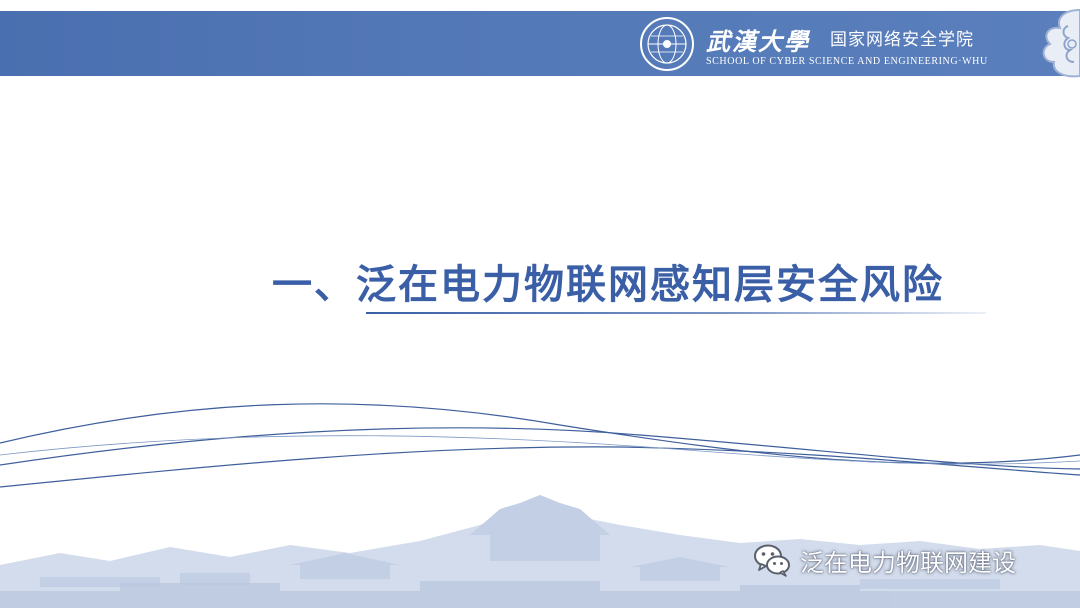  Describe the element at coordinates (676, 313) in the screenshot. I see `title-underline` at that location.